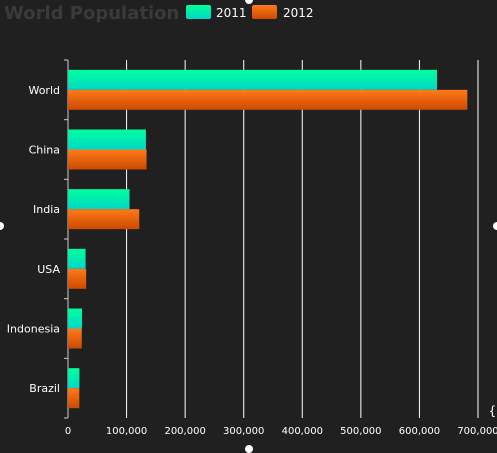  I want to click on bar-china-2012, so click(107, 159).